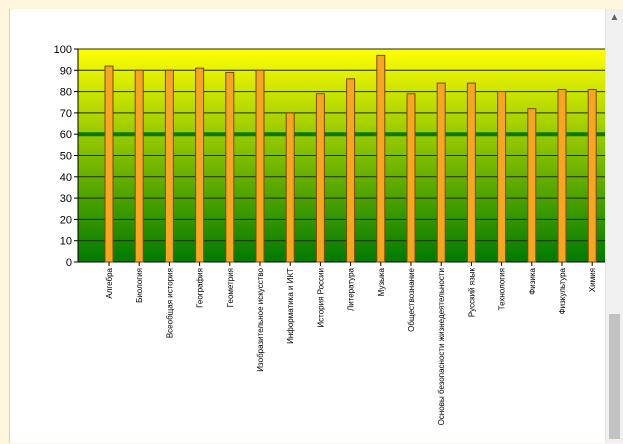 This screenshot has width=623, height=444. I want to click on y-tick-label: 100, so click(63, 50).